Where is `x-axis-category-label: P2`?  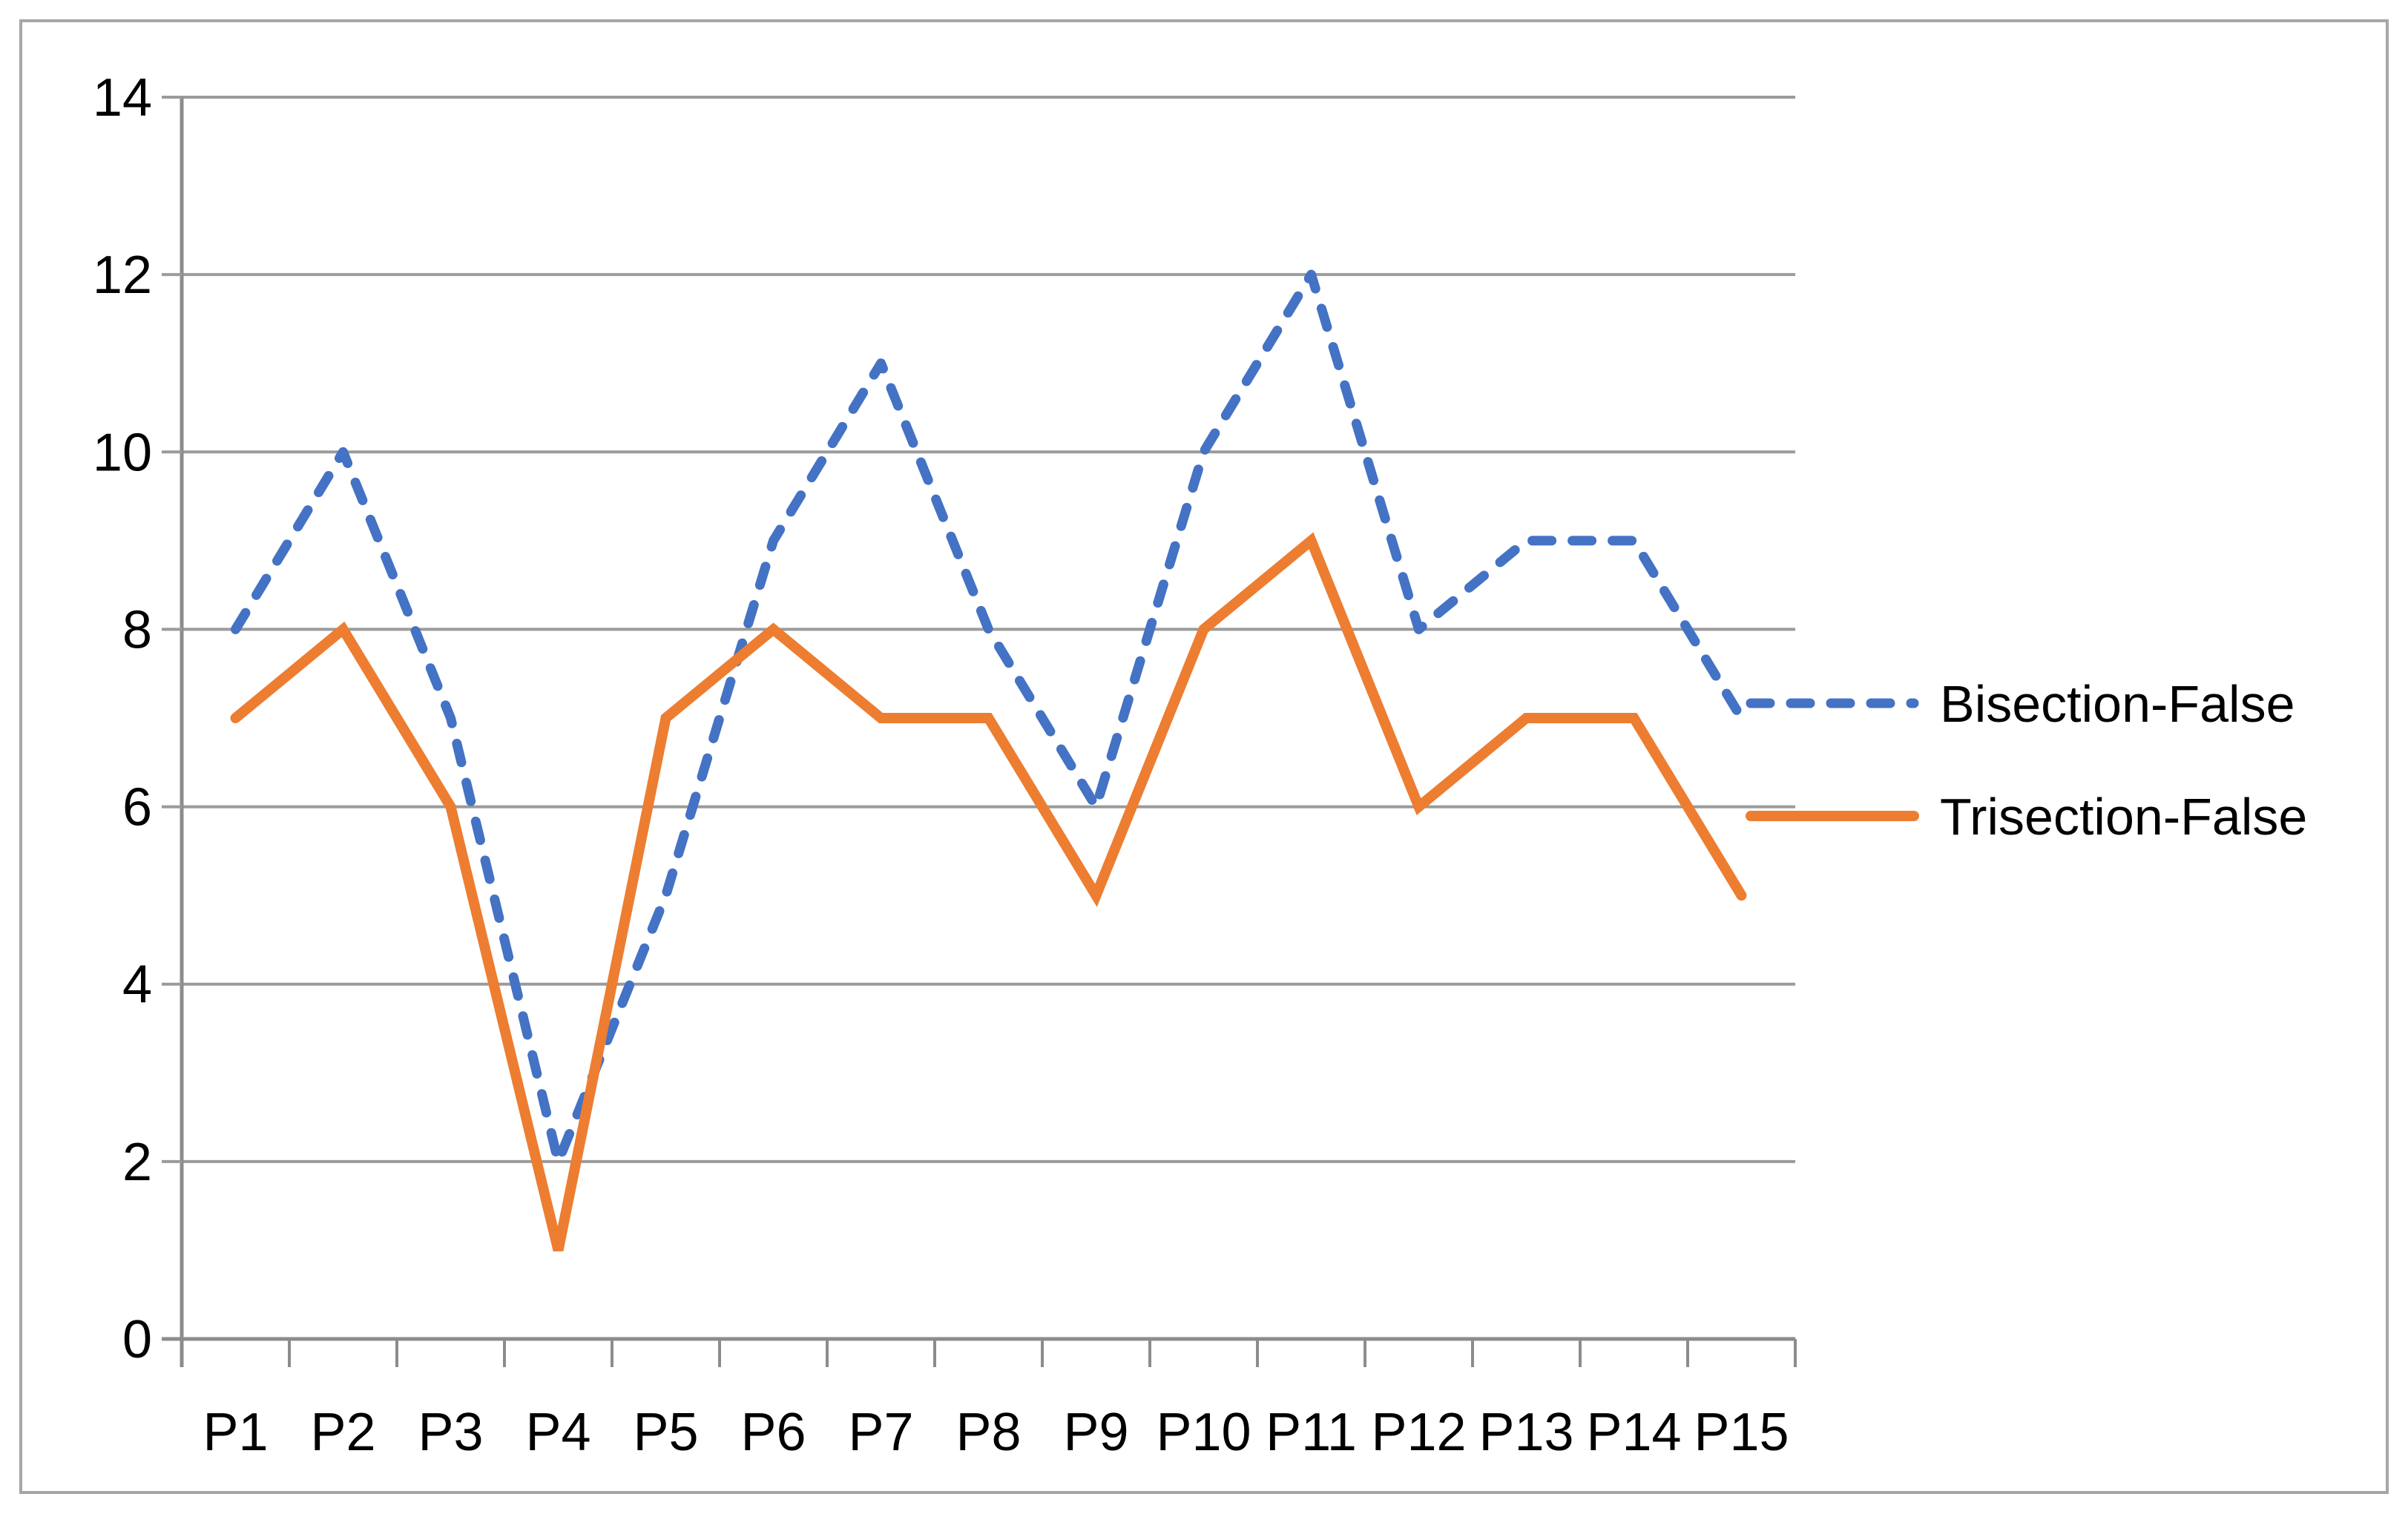
x-axis-category-label: P2 is located at coordinates (342, 1432).